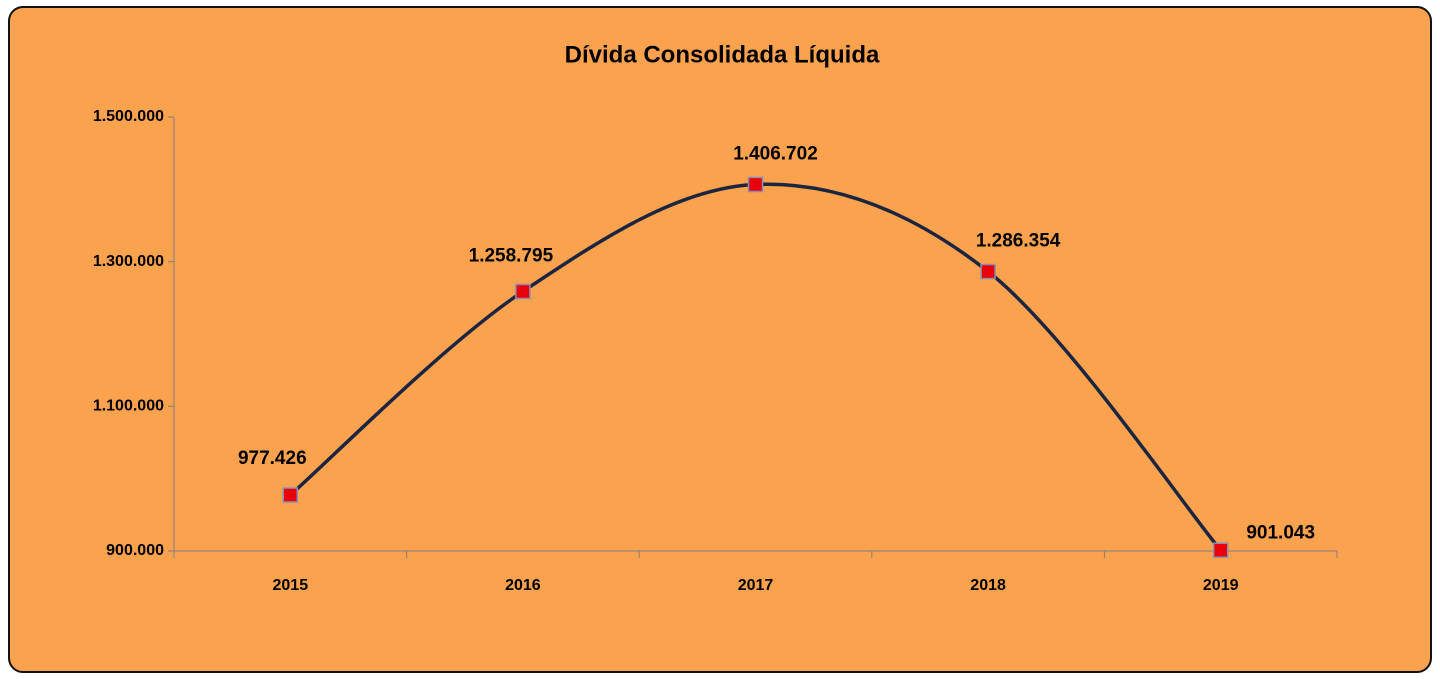  Describe the element at coordinates (1280, 532) in the screenshot. I see `value-label: 901.043` at that location.